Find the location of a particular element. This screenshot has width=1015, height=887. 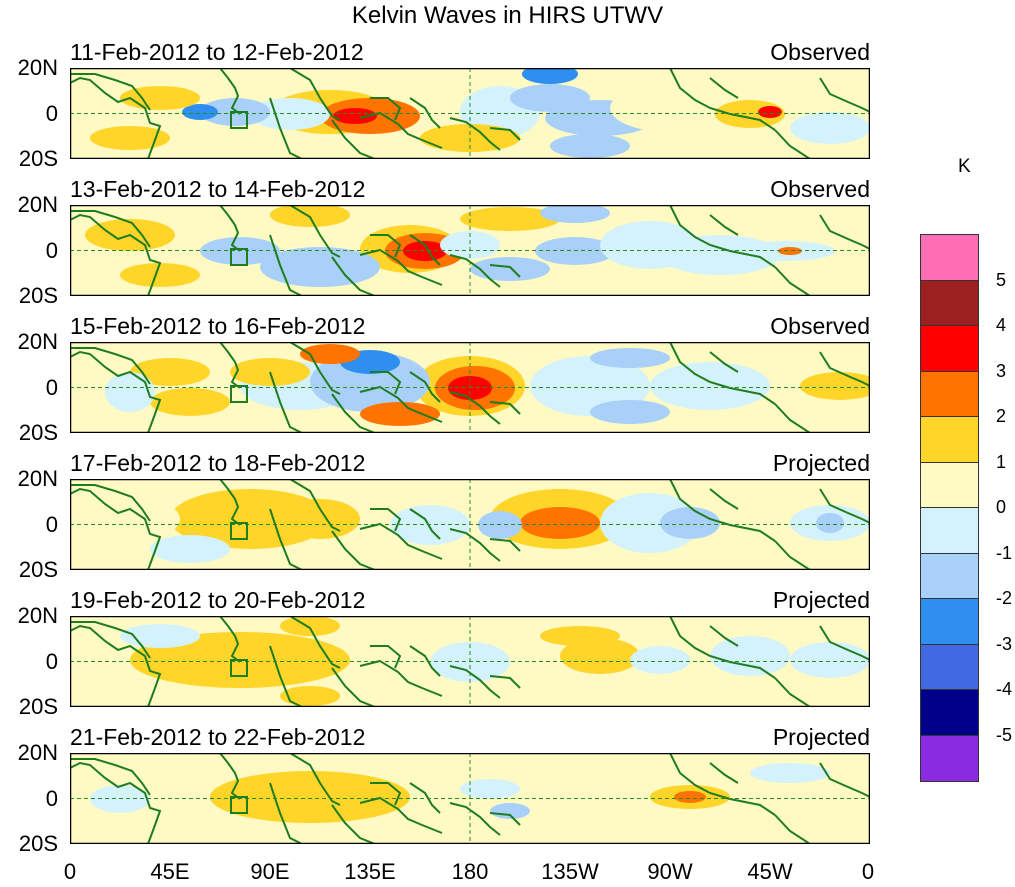

colorbar-label: 1 is located at coordinates (1001, 461).